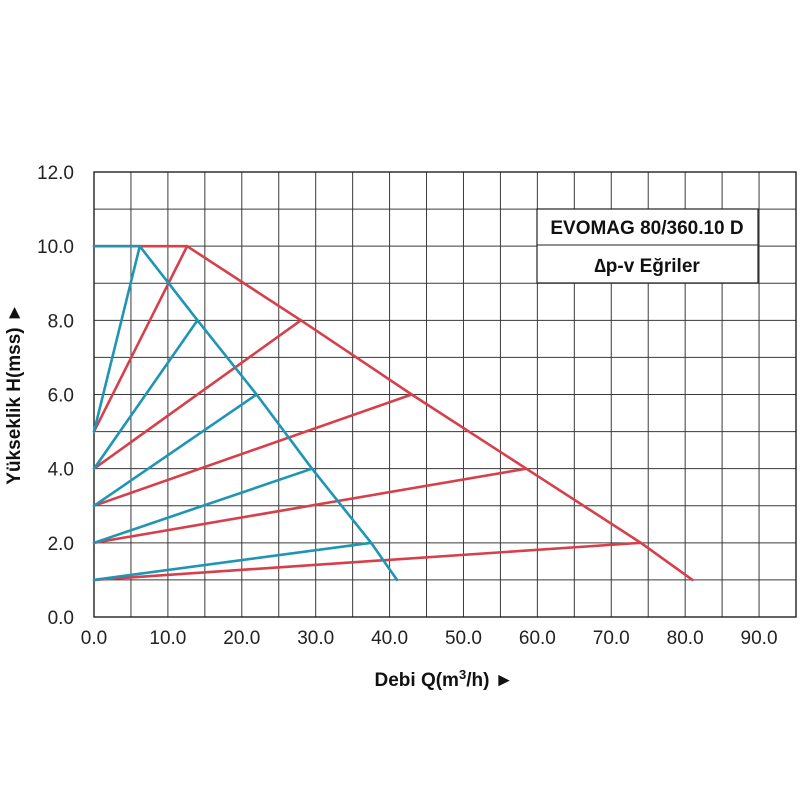  Describe the element at coordinates (646, 228) in the screenshot. I see `legend-title-line-1: EVOMAG 80/360.10 D` at that location.